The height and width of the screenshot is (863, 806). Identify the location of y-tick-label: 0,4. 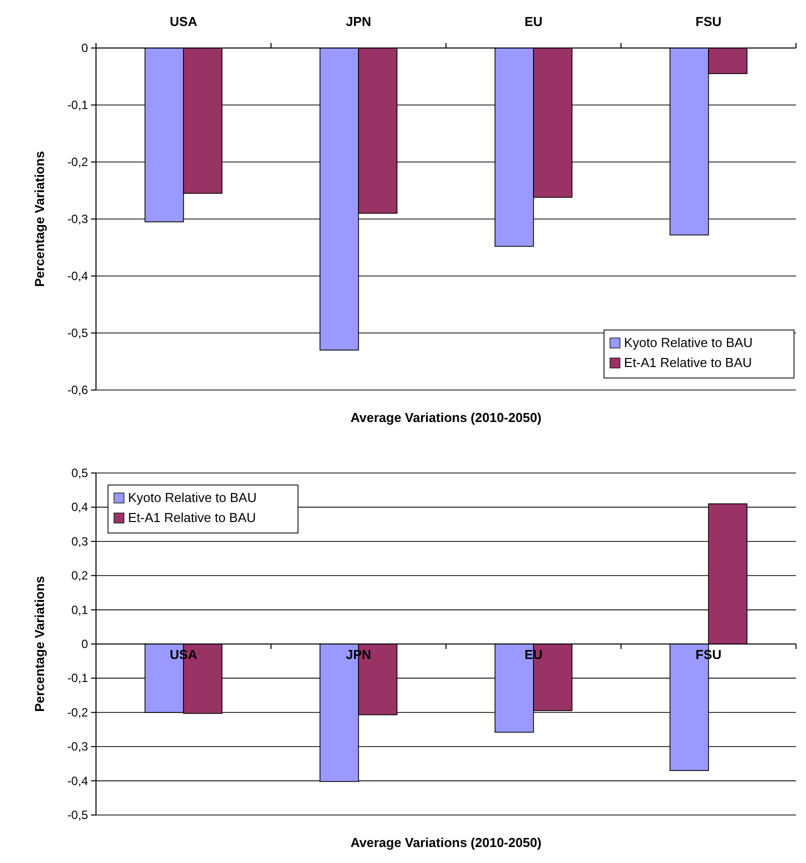
(79, 507).